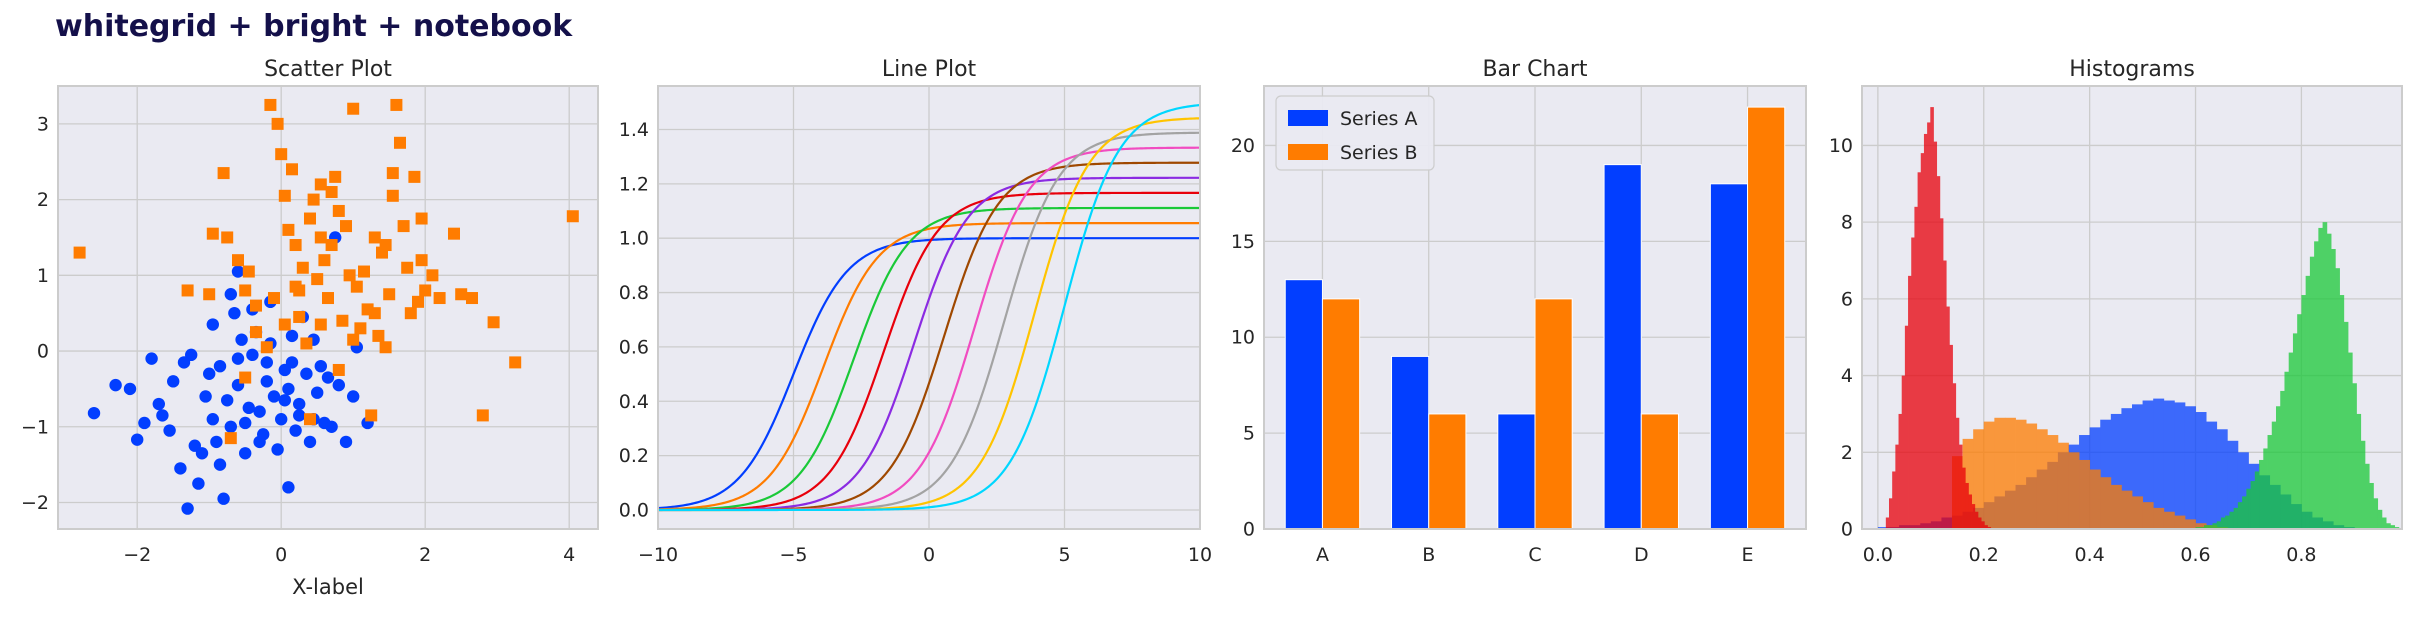  What do you see at coordinates (326, 271) in the screenshot?
I see `scatter-series-orange` at bounding box center [326, 271].